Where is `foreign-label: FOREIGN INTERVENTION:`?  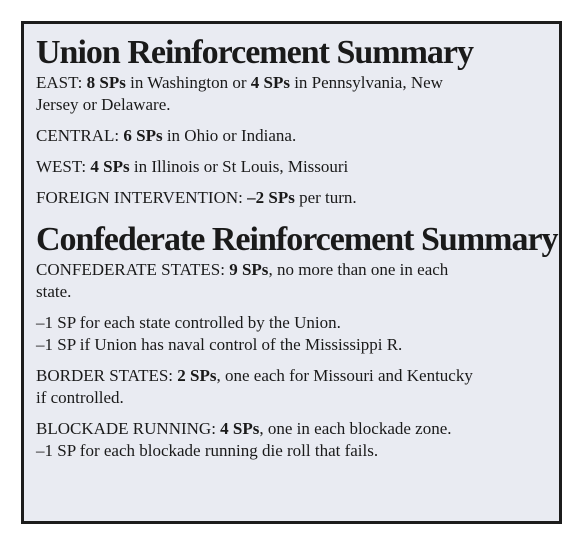
foreign-label: FOREIGN INTERVENTION: is located at coordinates (142, 197).